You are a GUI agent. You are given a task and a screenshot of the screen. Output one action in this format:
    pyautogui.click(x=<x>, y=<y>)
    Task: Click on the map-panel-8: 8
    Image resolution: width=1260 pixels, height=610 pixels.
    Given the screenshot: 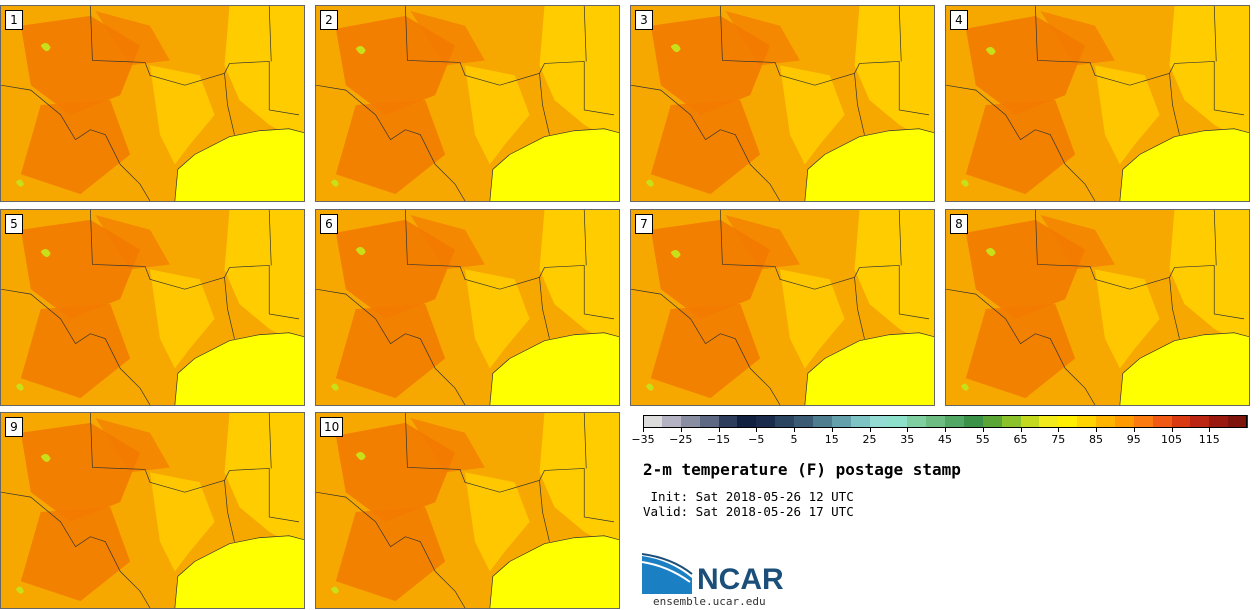 What is the action you would take?
    pyautogui.click(x=1097, y=307)
    